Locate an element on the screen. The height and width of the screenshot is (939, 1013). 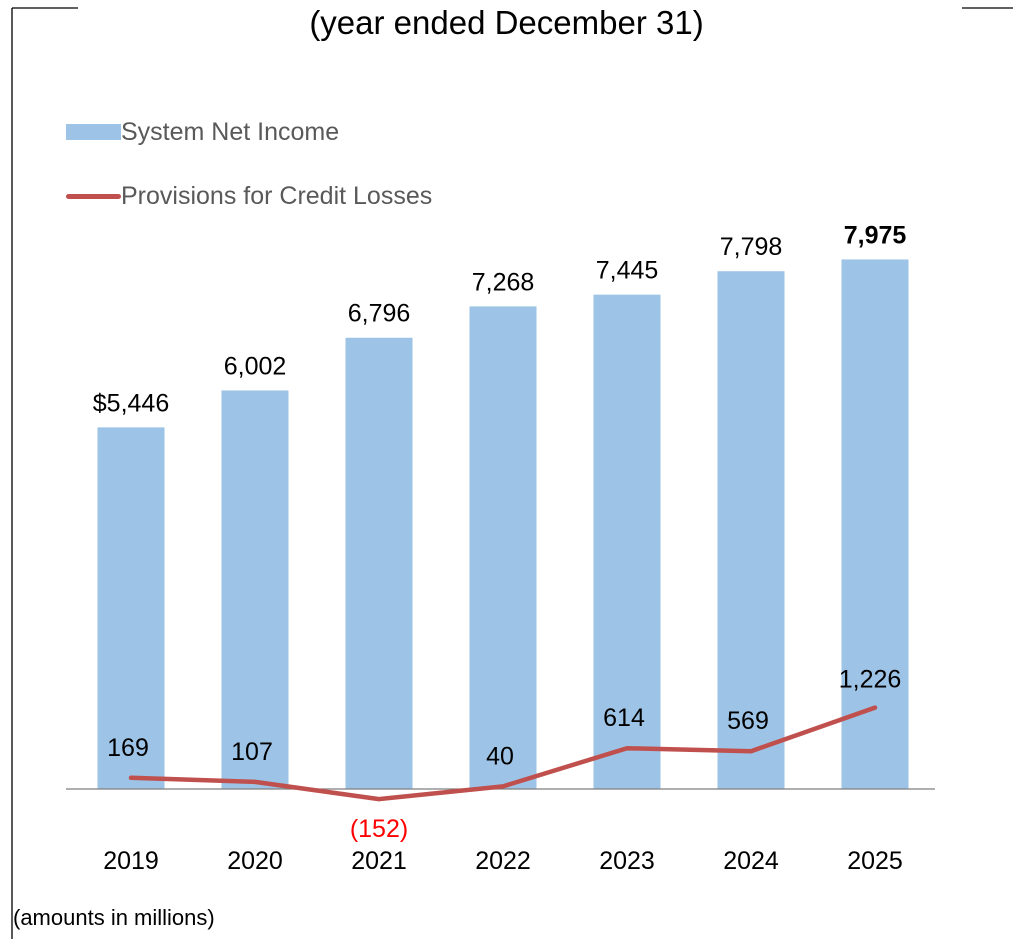
line-label-2020: 107 is located at coordinates (252, 752).